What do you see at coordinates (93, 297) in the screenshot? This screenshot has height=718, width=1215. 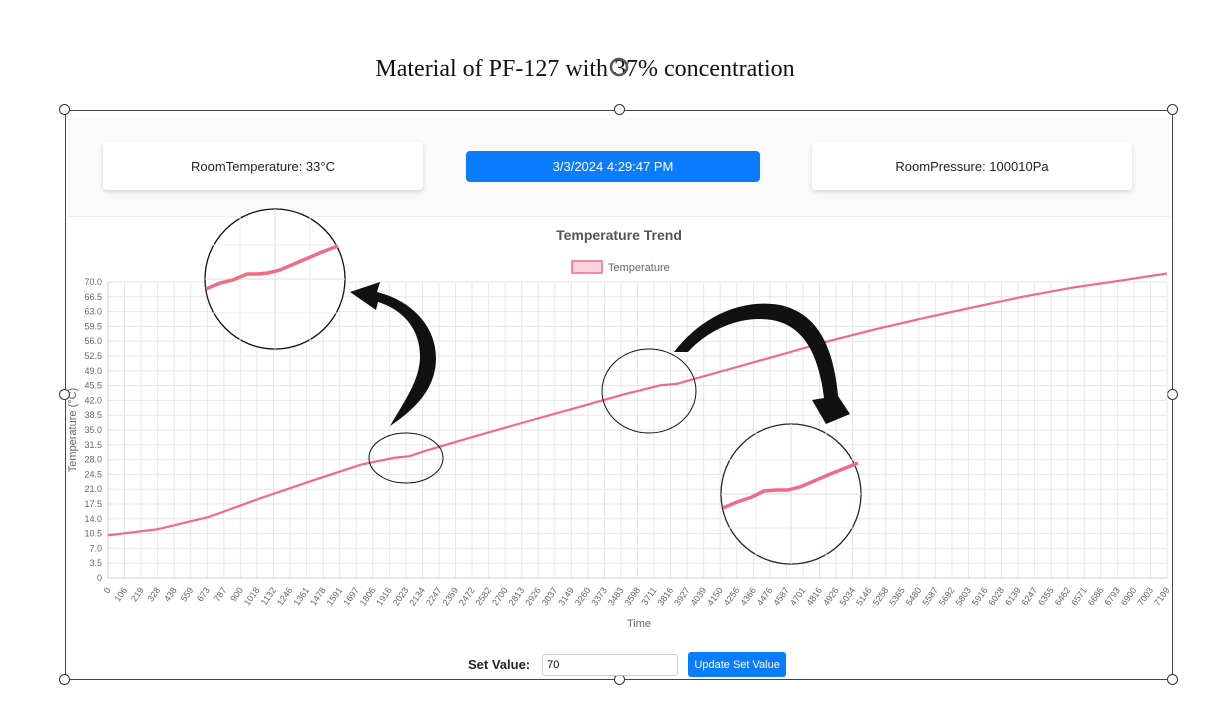 I see `y-tick-label: 66.5` at bounding box center [93, 297].